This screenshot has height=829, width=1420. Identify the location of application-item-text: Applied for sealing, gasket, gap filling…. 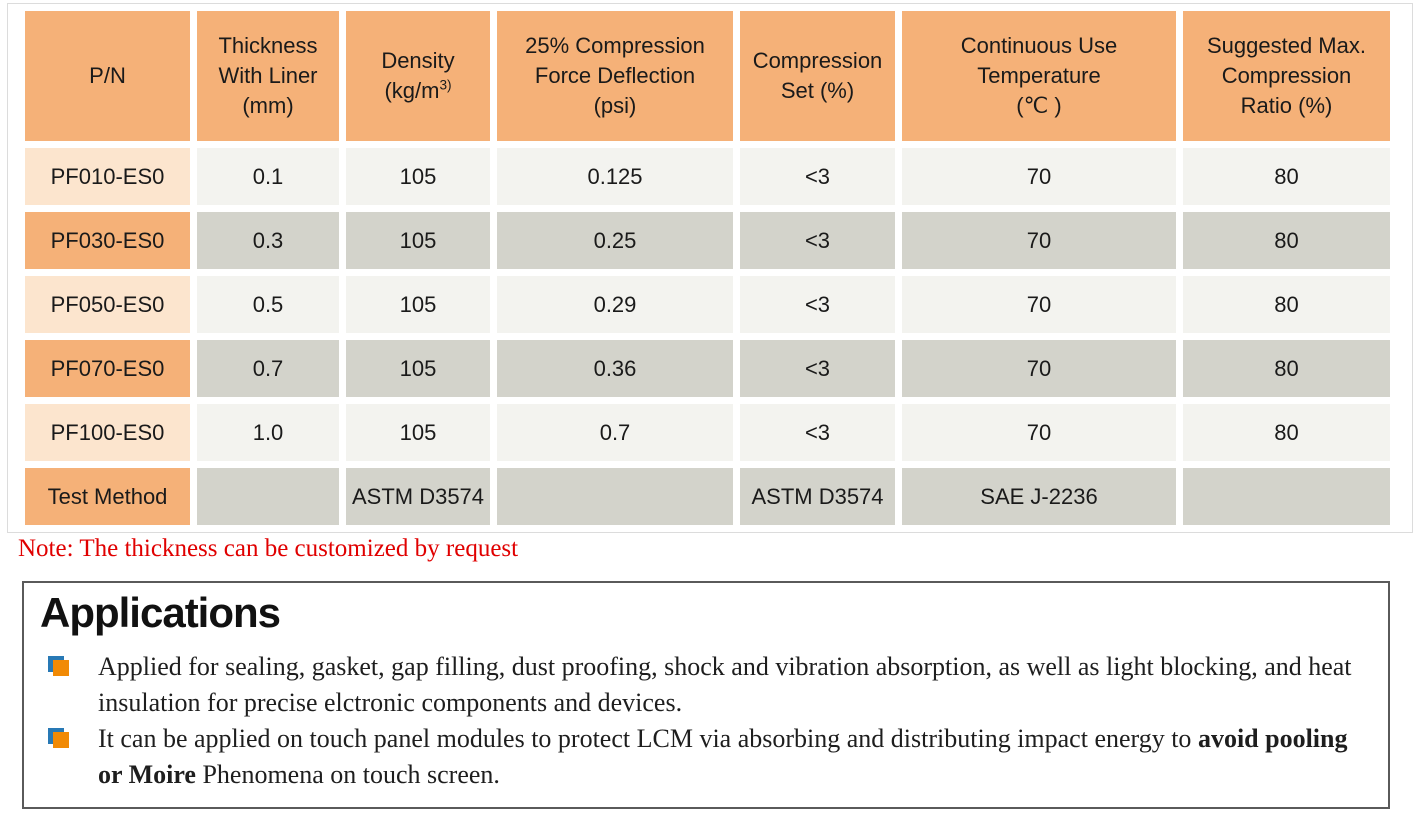
(725, 684).